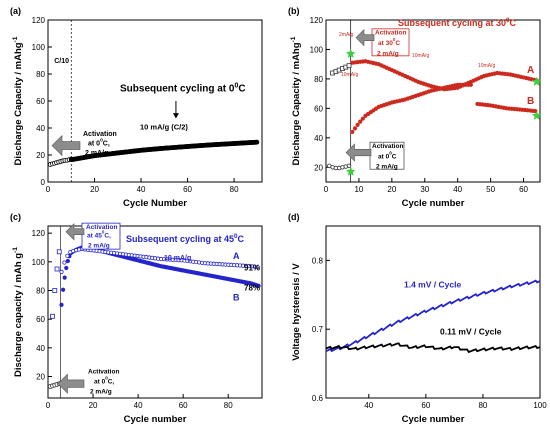  I want to click on chart-title: Subsequent cycling at 450C, so click(185, 238).